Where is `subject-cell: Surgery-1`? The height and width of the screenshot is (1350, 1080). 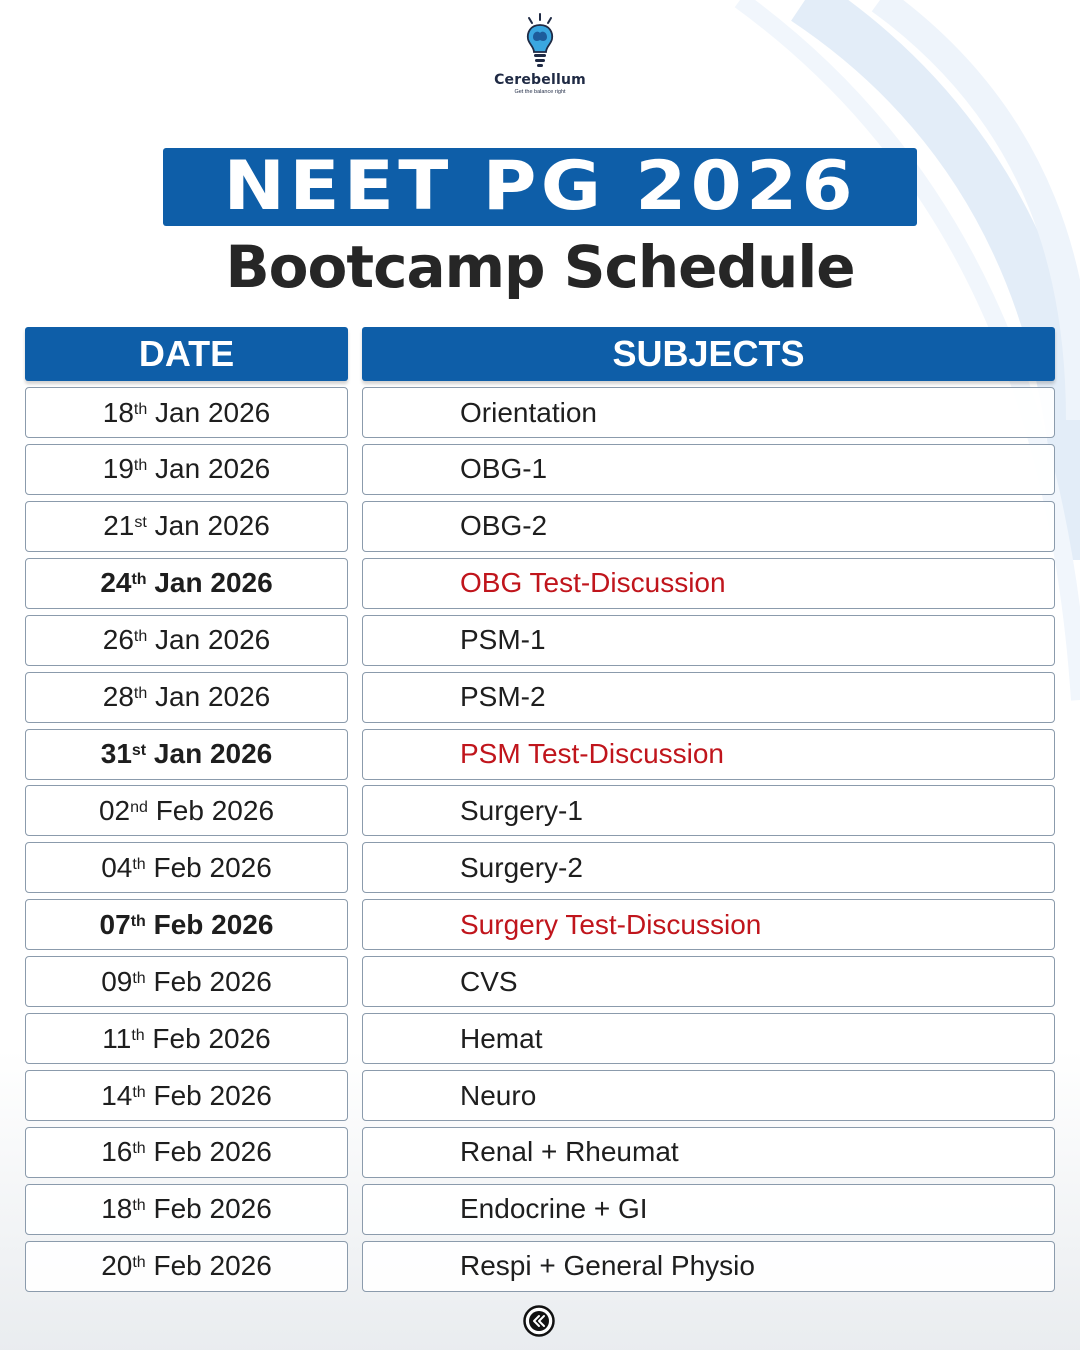
subject-cell: Surgery-1 is located at coordinates (708, 811).